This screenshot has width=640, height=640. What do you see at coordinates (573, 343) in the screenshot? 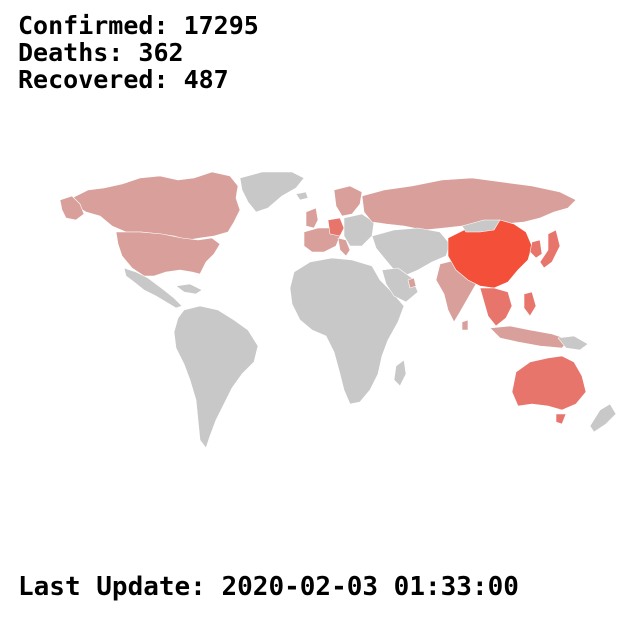
I see `new-guinea-region` at bounding box center [573, 343].